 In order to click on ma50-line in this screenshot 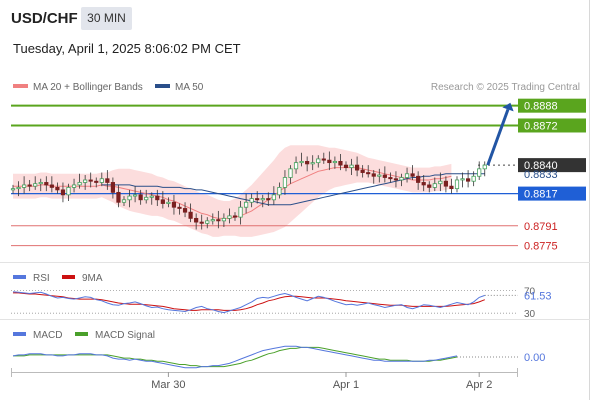, I will do `click(293, 189)`.